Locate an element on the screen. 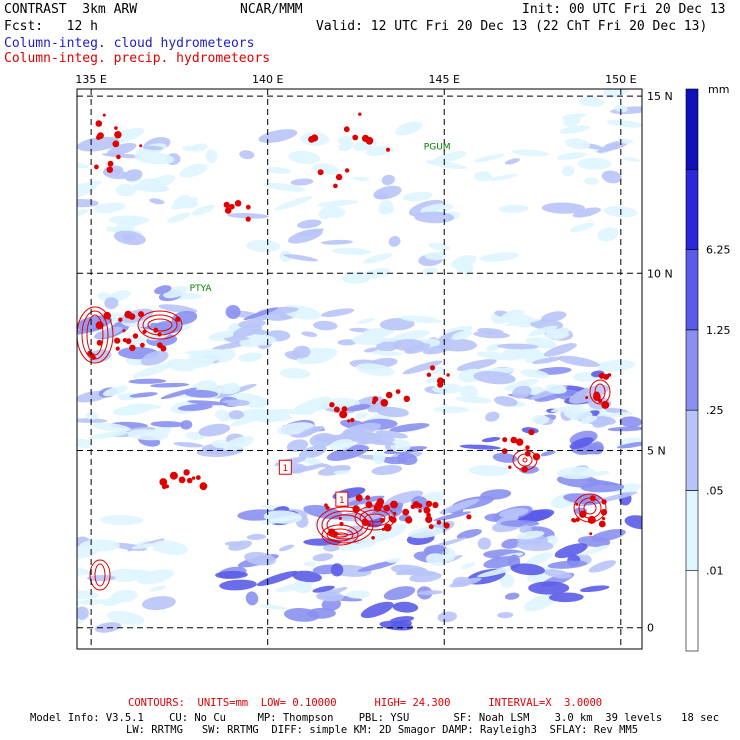 This screenshot has height=740, width=740. station-labels: PGUM PTYA is located at coordinates (320, 218).